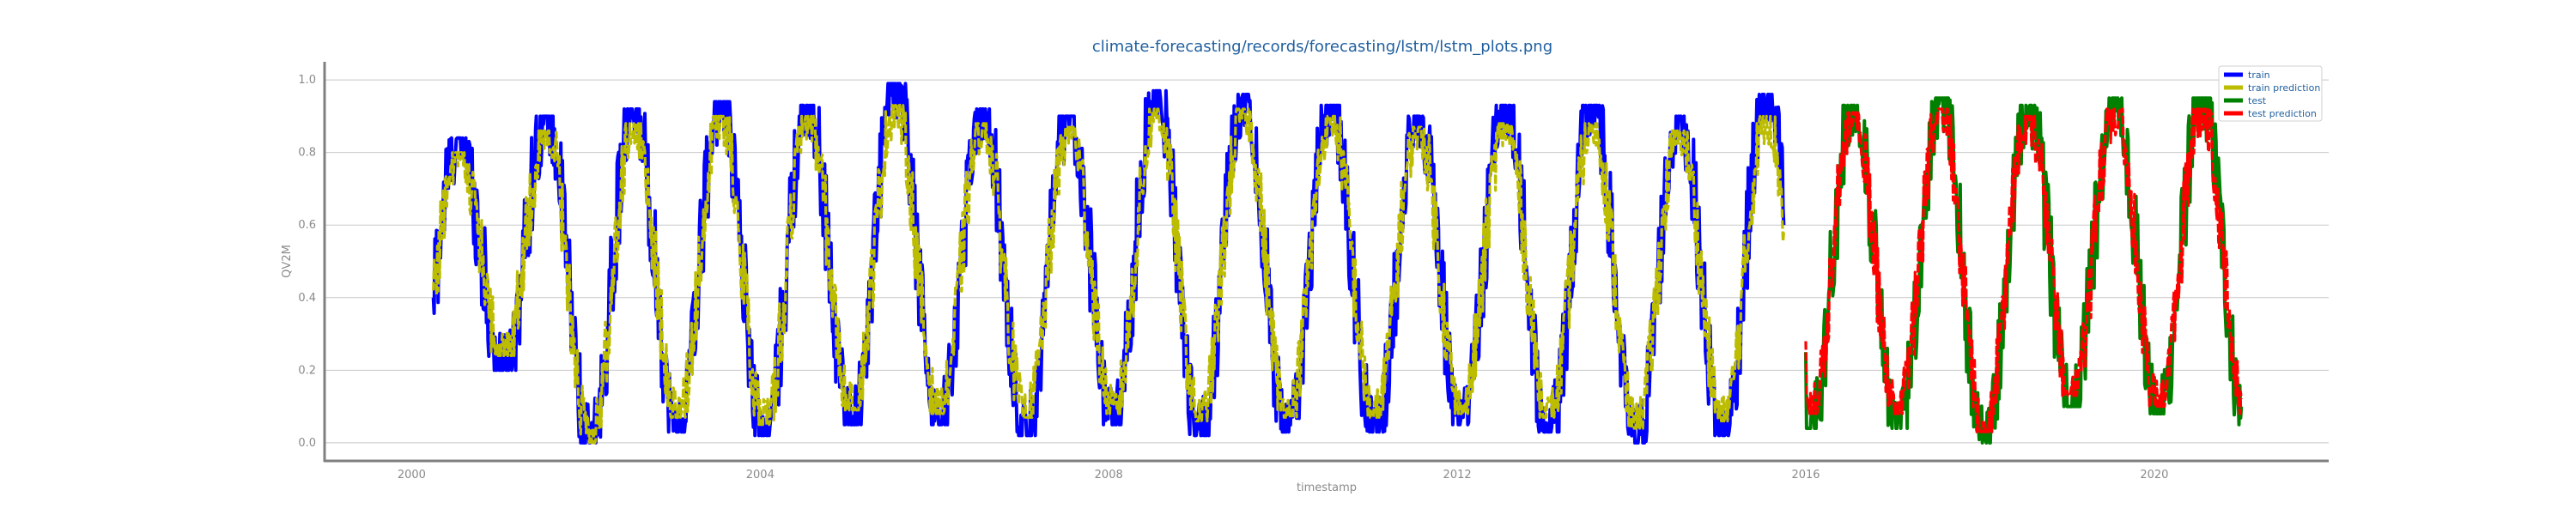  I want to click on legend-box, so click(2270, 93).